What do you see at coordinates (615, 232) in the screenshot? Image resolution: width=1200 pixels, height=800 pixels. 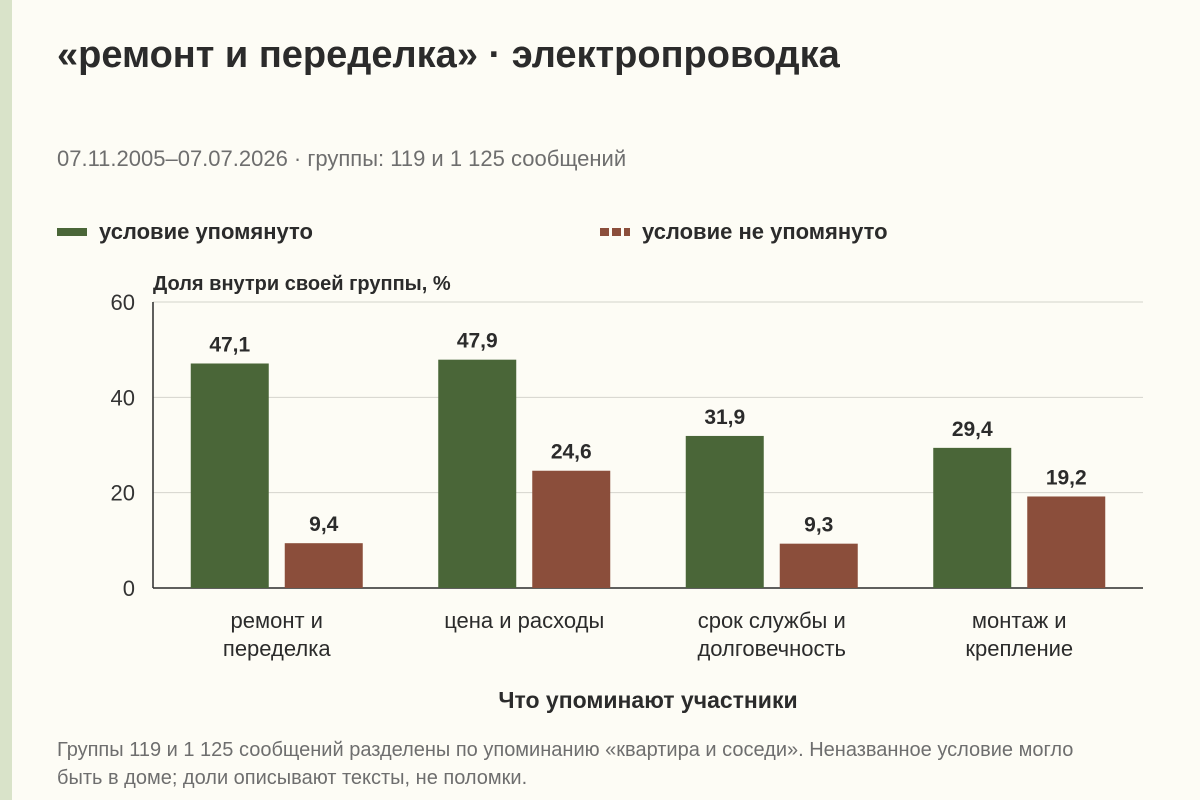 I see `legend-swatch-not-mentioned` at bounding box center [615, 232].